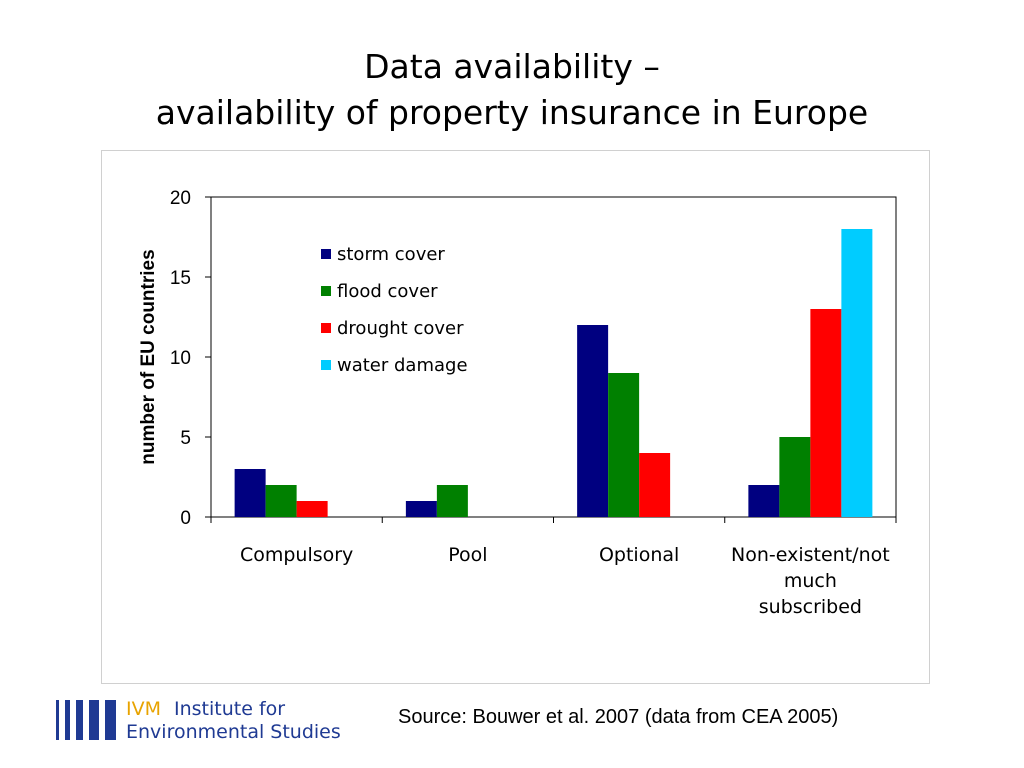  I want to click on x-category-label: Compulsory, so click(296, 555).